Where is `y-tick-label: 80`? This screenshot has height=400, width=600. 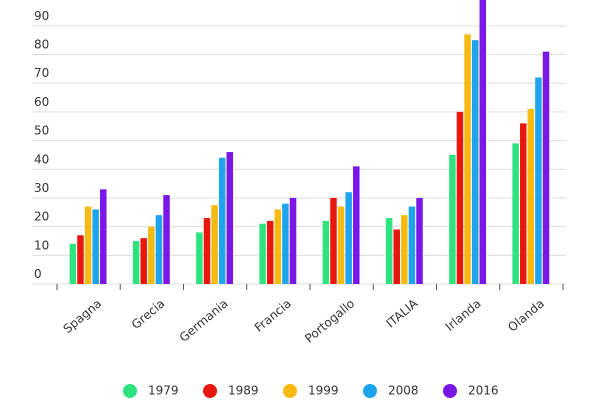
y-tick-label: 80 is located at coordinates (41, 45).